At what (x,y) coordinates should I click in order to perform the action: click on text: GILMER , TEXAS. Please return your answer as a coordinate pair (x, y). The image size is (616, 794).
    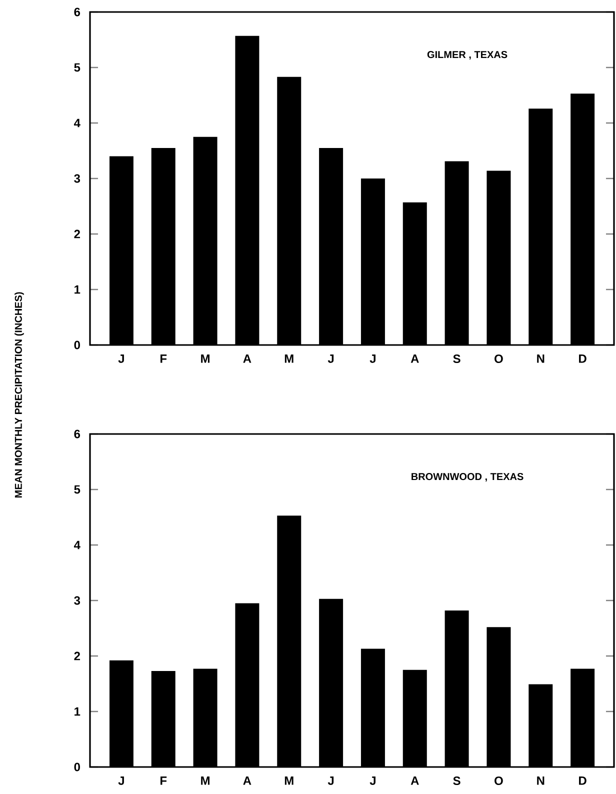
    Looking at the image, I should click on (467, 55).